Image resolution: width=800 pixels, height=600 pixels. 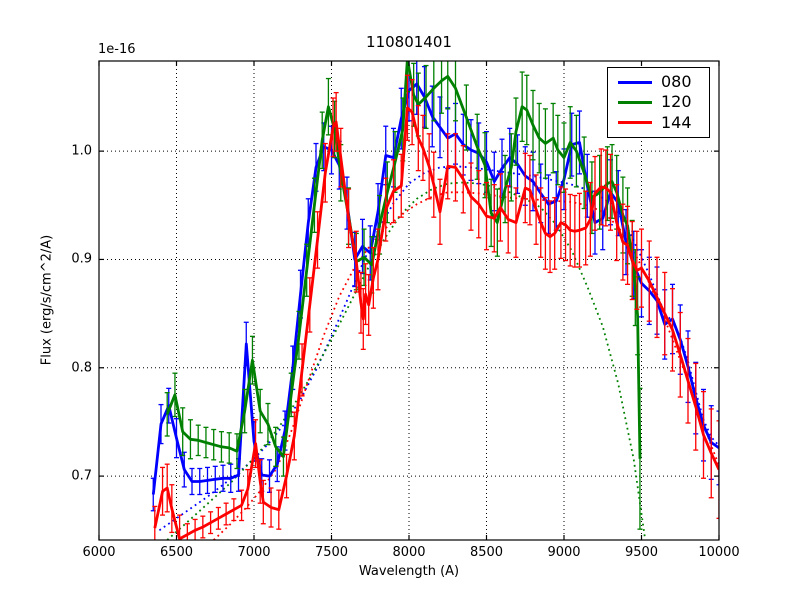 I want to click on y-tick-label: 0.9, so click(x=81, y=259).